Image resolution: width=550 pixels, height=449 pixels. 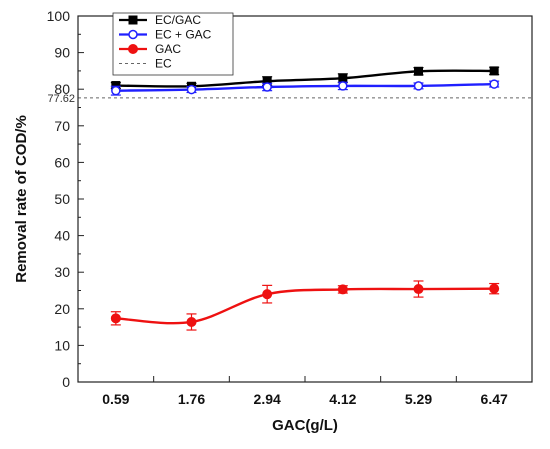 I want to click on y-axis: 0 10 20 30 40 50 60 70 80 90 100, so click(x=65, y=199).